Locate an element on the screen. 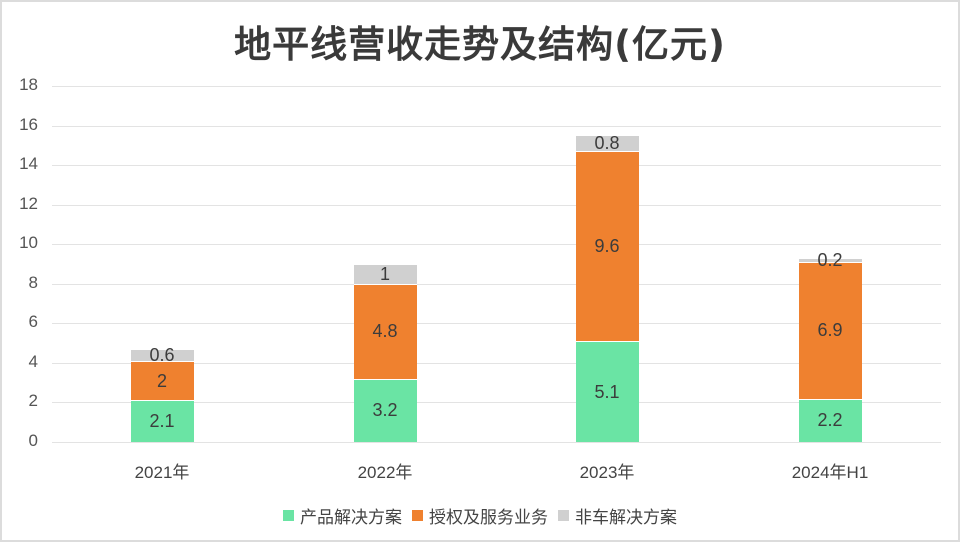 This screenshot has width=960, height=542. bar-segment: 9.6 is located at coordinates (607, 246).